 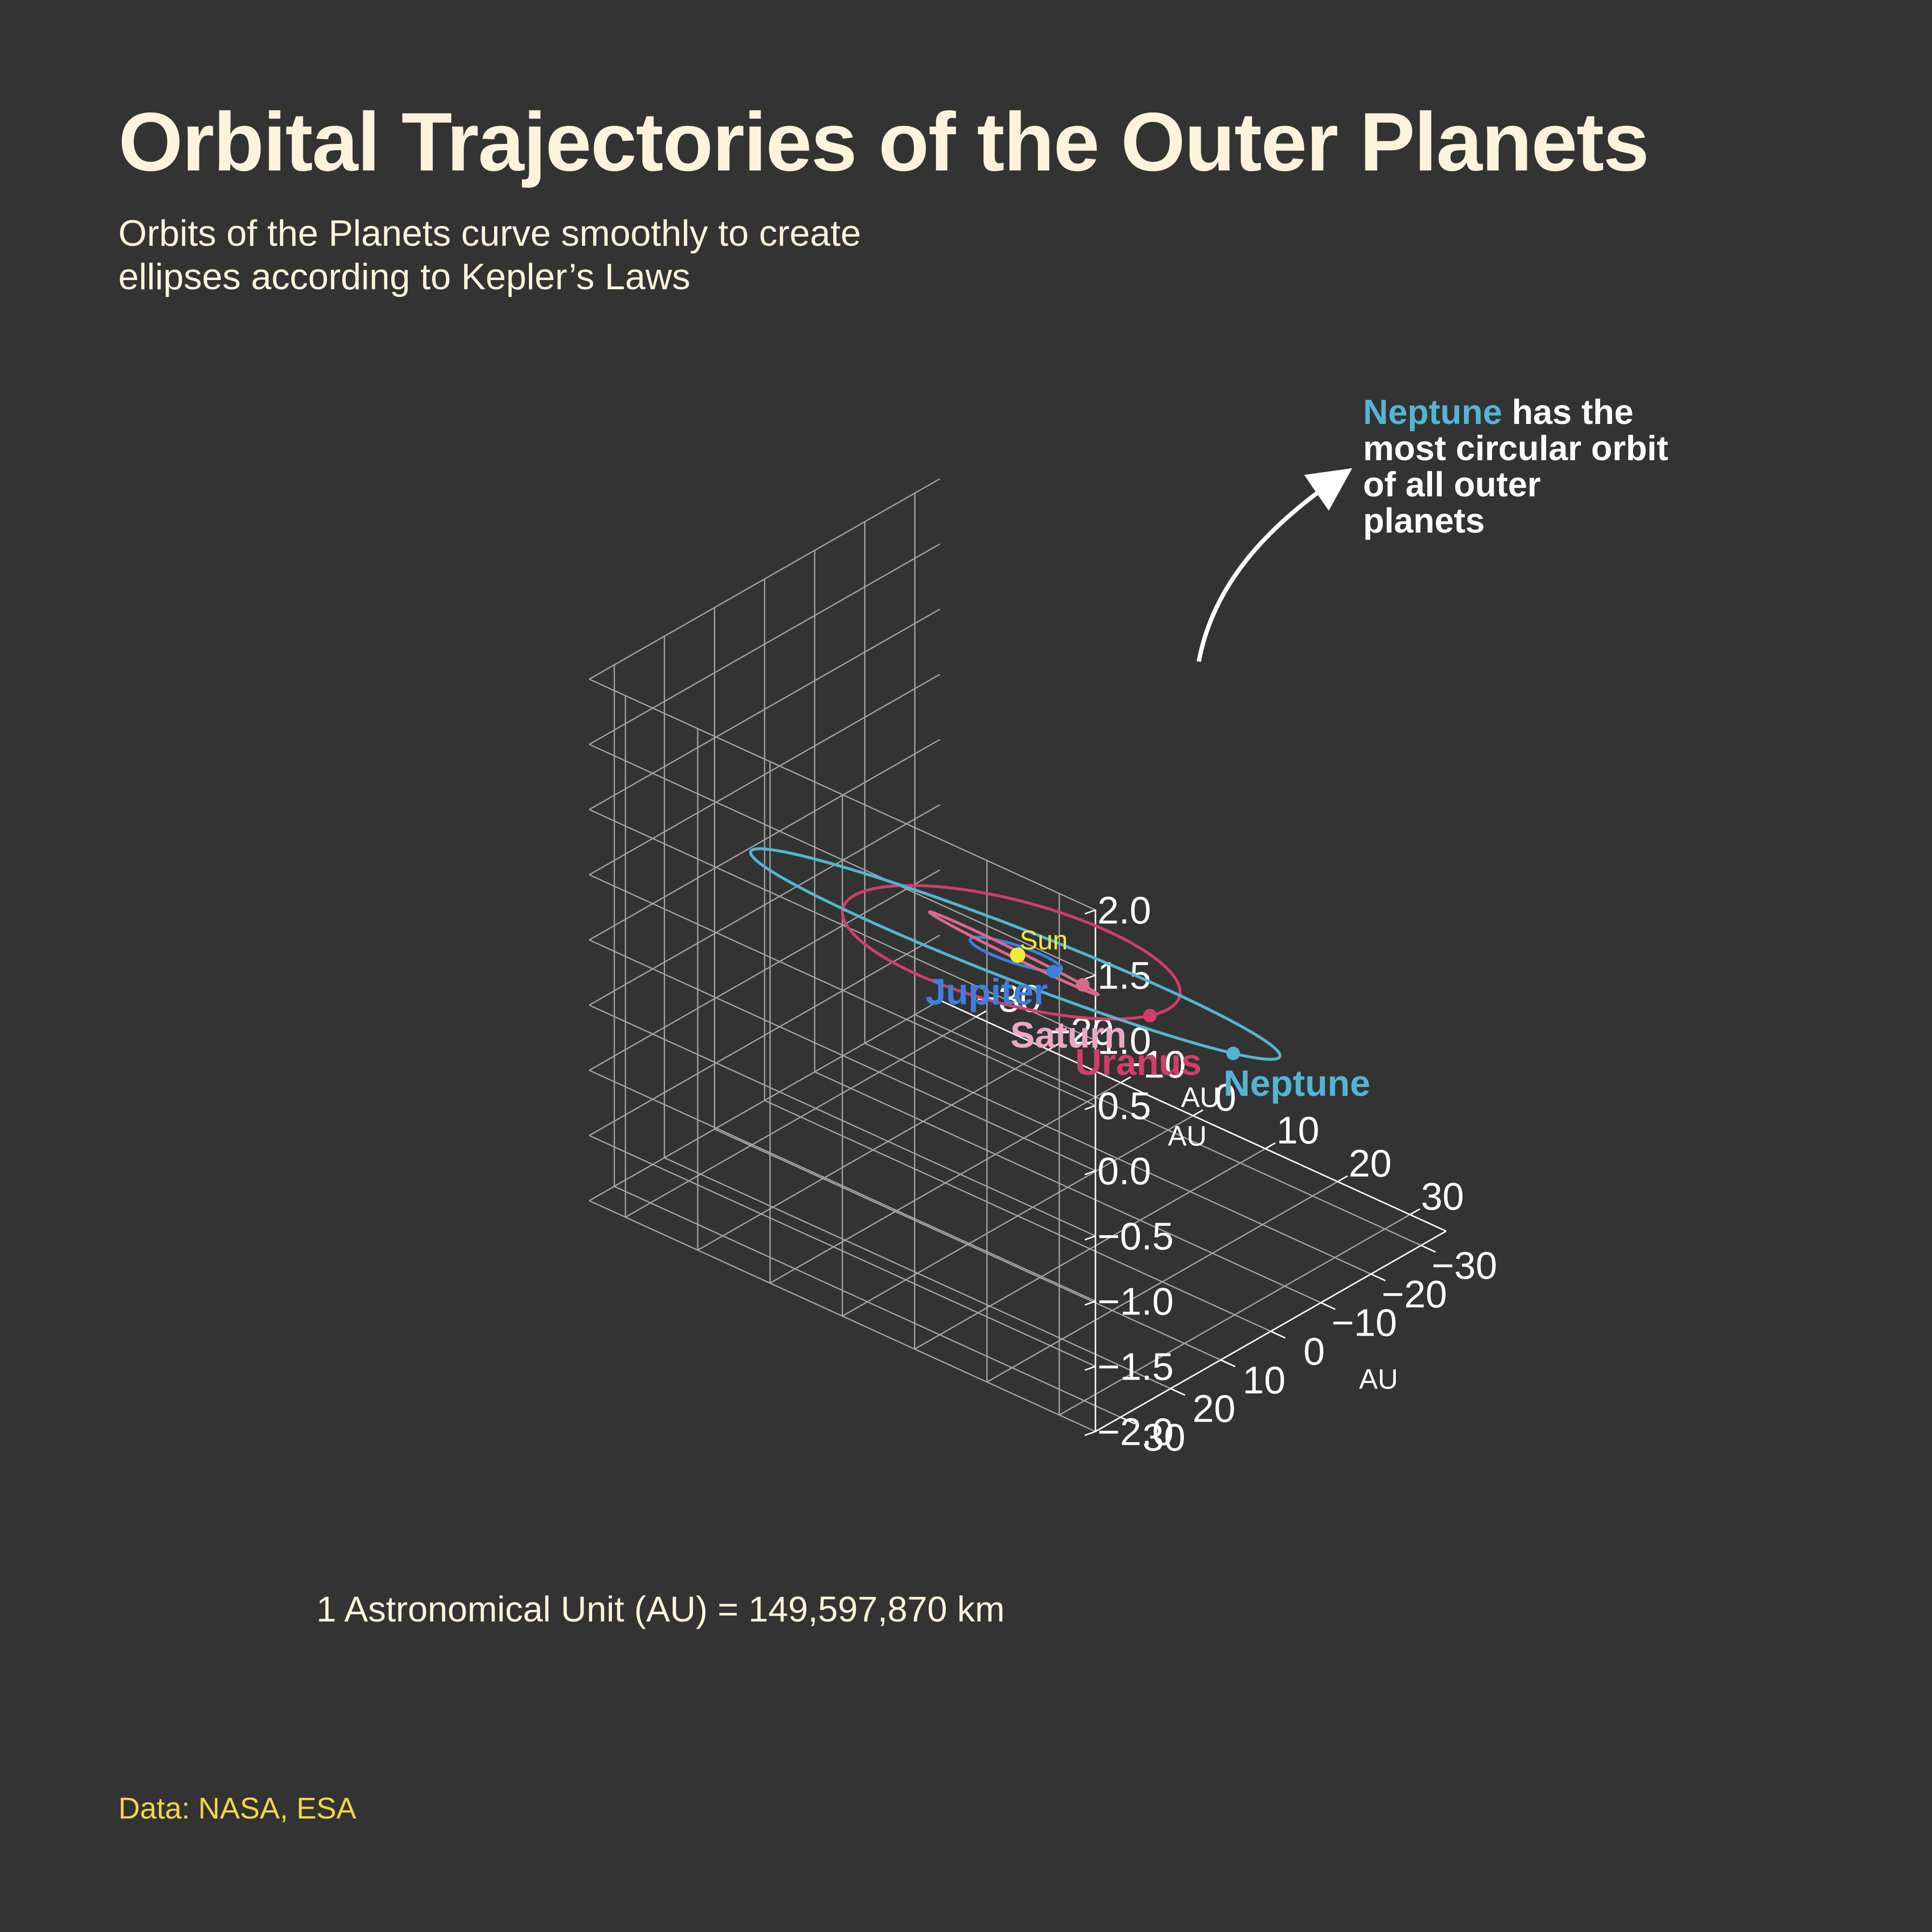 I want to click on z-tick-label: −2.0, so click(x=1135, y=1431).